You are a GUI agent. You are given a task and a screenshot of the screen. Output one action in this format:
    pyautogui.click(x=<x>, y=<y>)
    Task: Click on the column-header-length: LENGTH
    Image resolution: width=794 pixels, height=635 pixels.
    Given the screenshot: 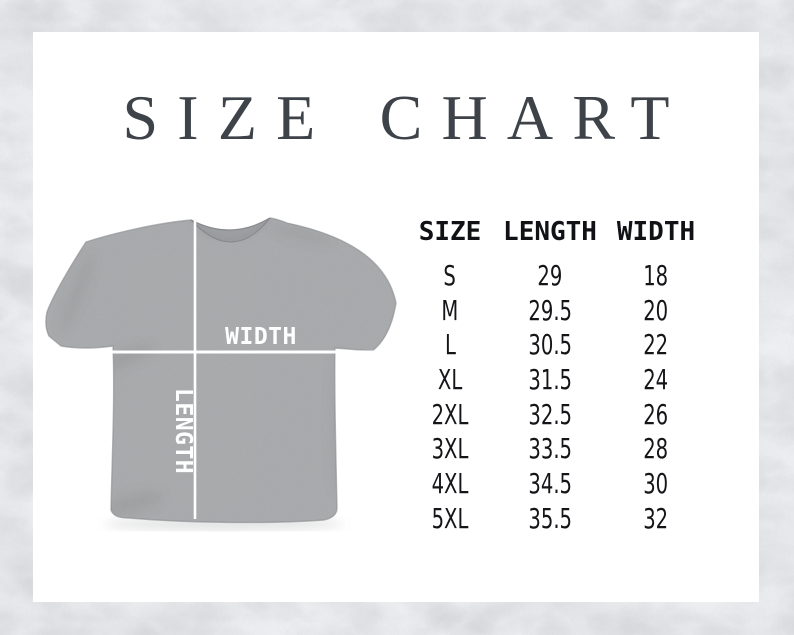 What is the action you would take?
    pyautogui.click(x=550, y=232)
    